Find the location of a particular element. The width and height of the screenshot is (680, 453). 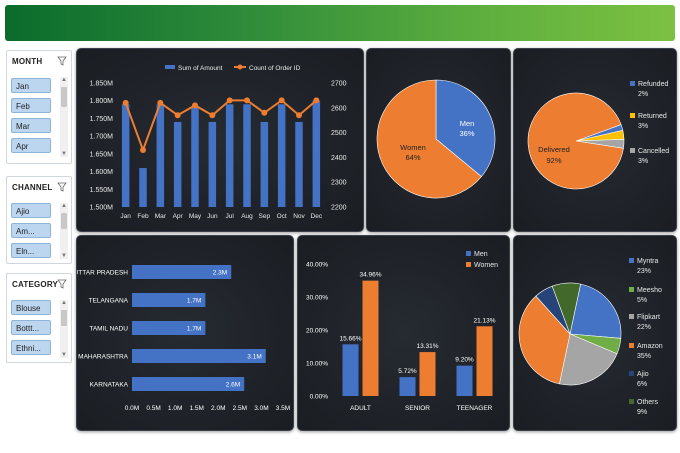

bar-nov is located at coordinates (299, 164).